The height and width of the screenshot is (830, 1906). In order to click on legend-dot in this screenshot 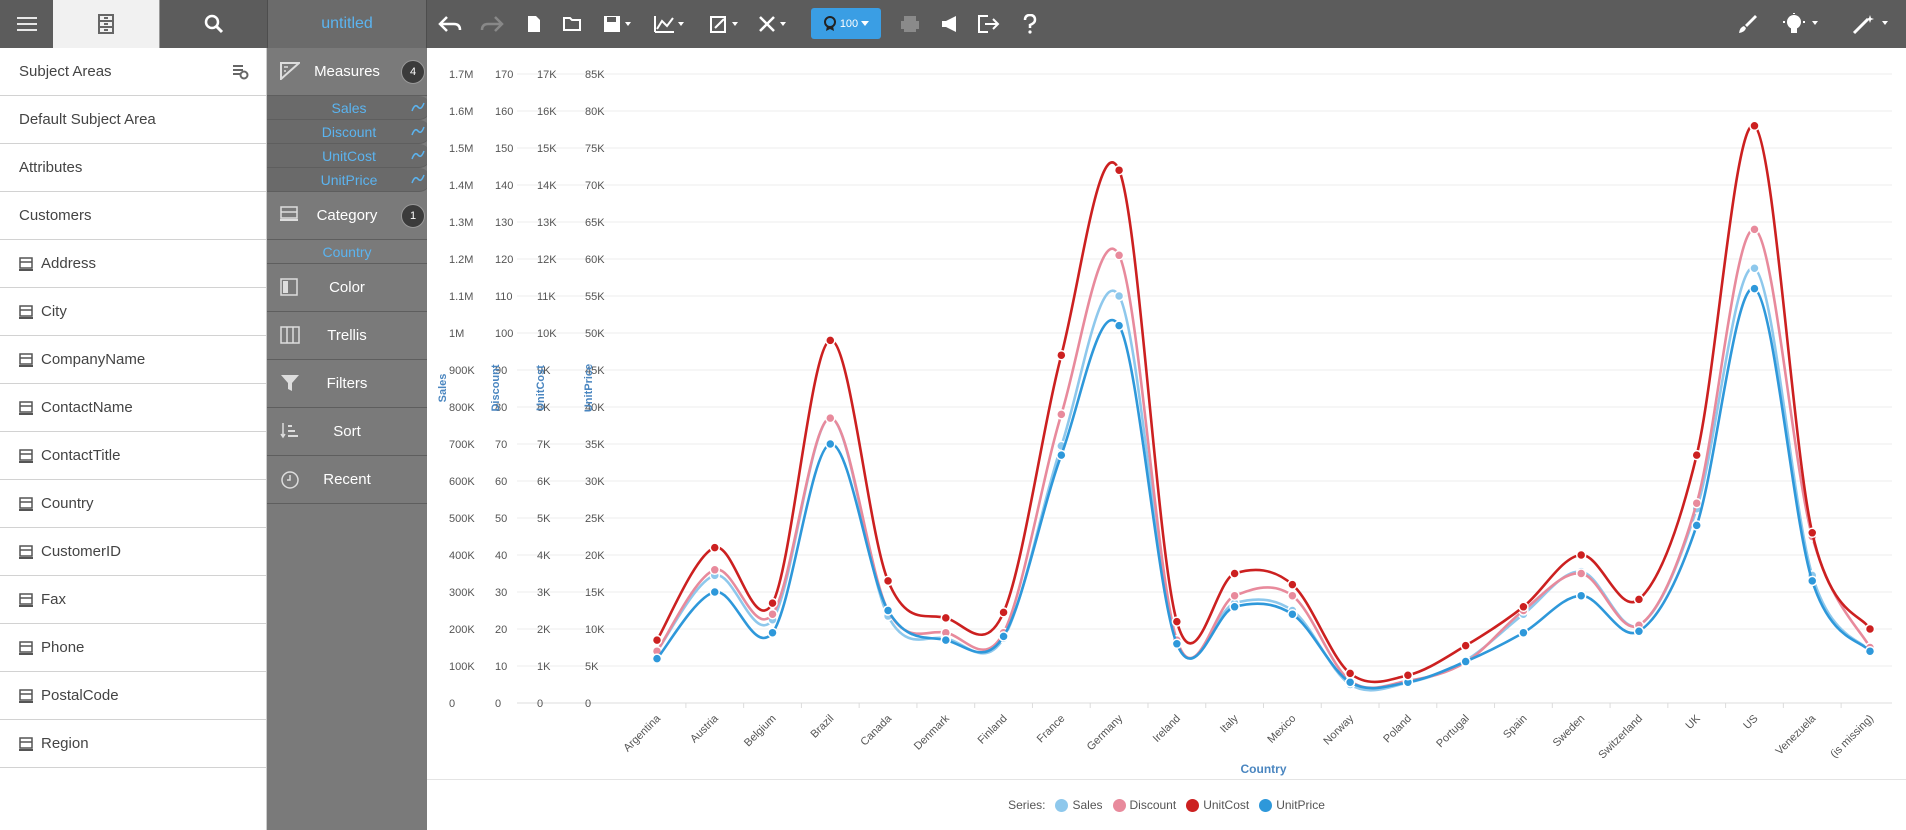, I will do `click(1062, 805)`.